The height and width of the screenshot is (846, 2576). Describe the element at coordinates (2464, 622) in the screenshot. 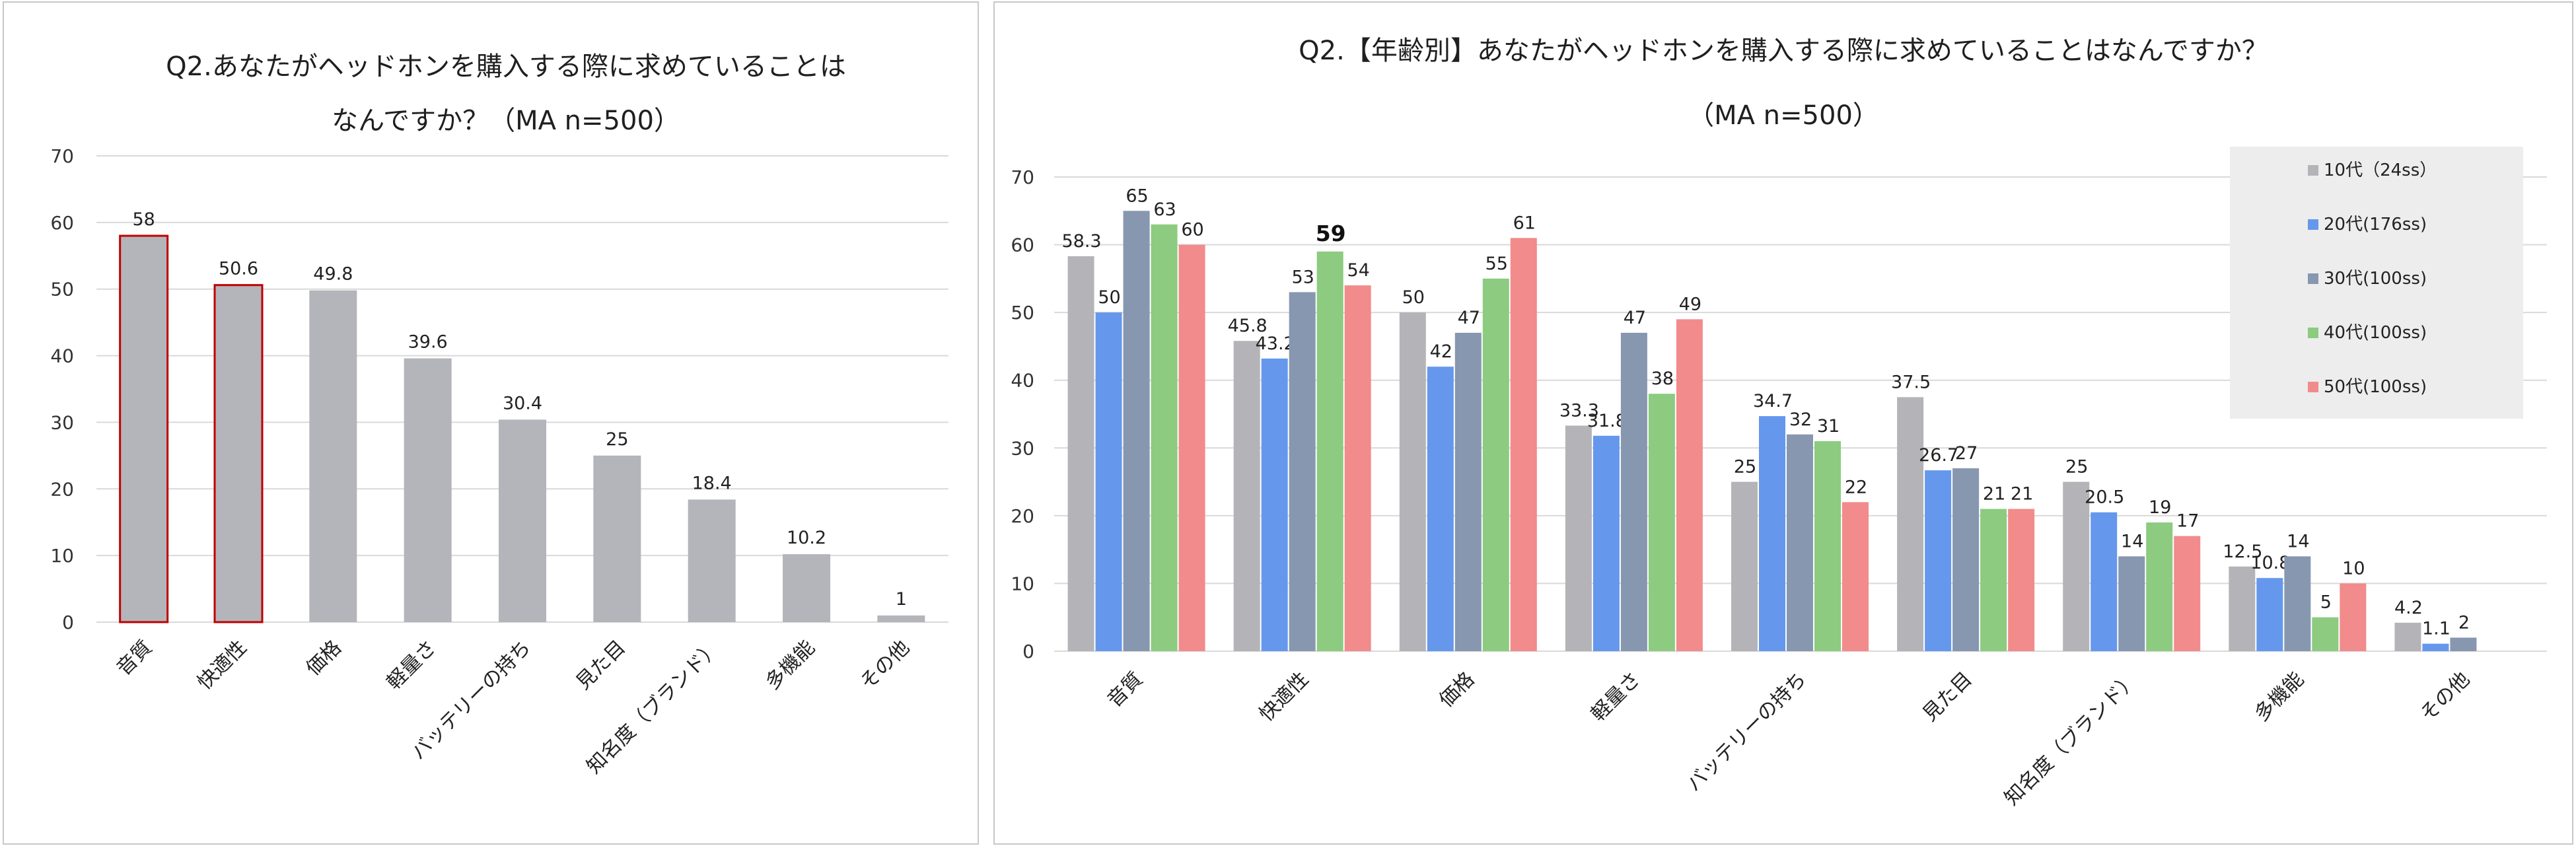

I see `data-label: 2` at that location.